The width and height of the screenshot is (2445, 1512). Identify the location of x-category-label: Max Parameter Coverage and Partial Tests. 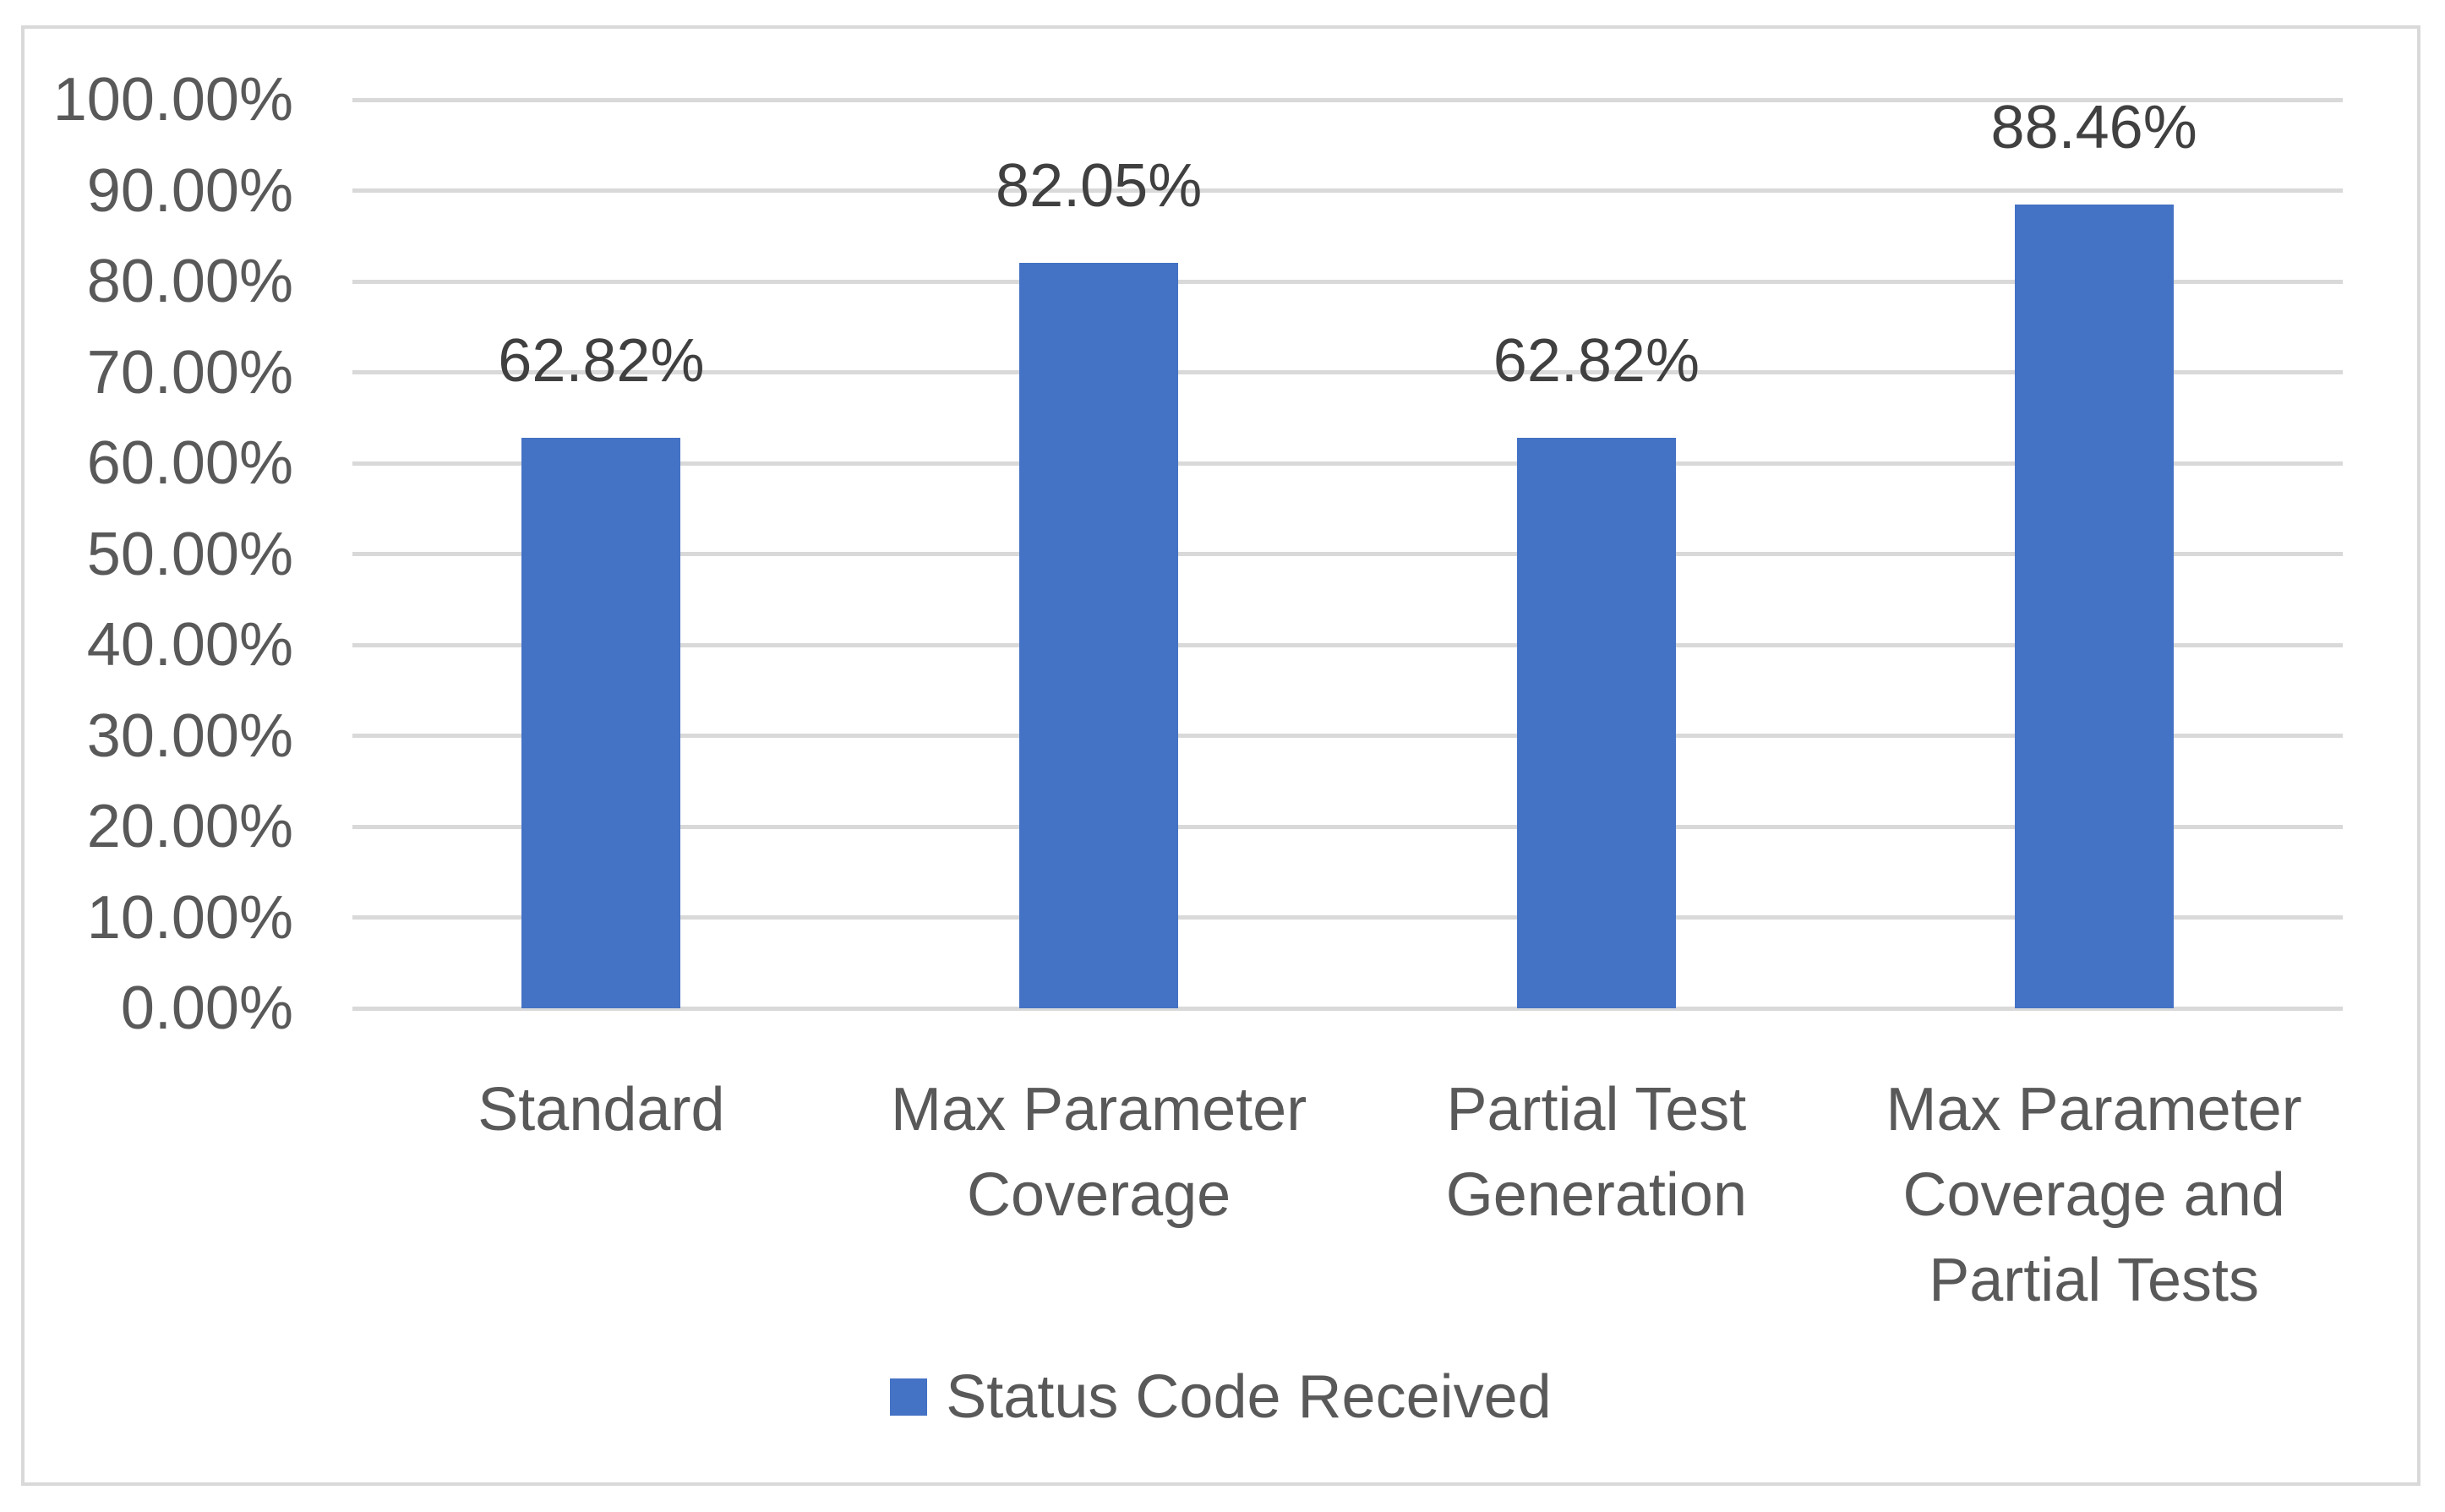
(2094, 1195).